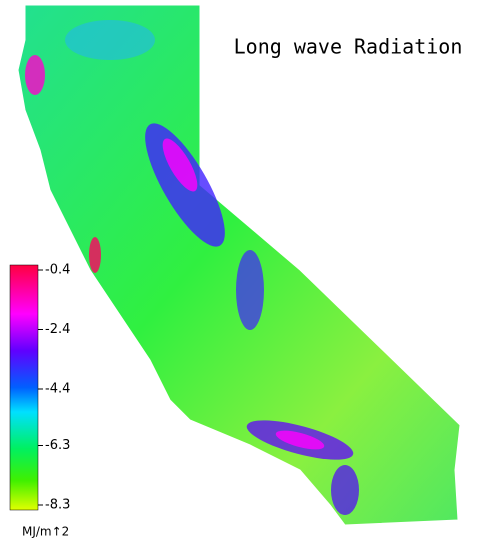 Image resolution: width=500 pixels, height=550 pixels. Describe the element at coordinates (45, 532) in the screenshot. I see `colorbar-unit: MJ/m↑2` at that location.